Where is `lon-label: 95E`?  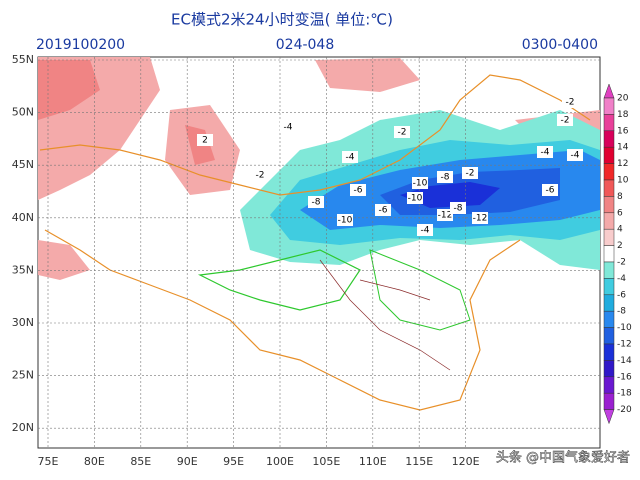
lon-label: 95E is located at coordinates (233, 461).